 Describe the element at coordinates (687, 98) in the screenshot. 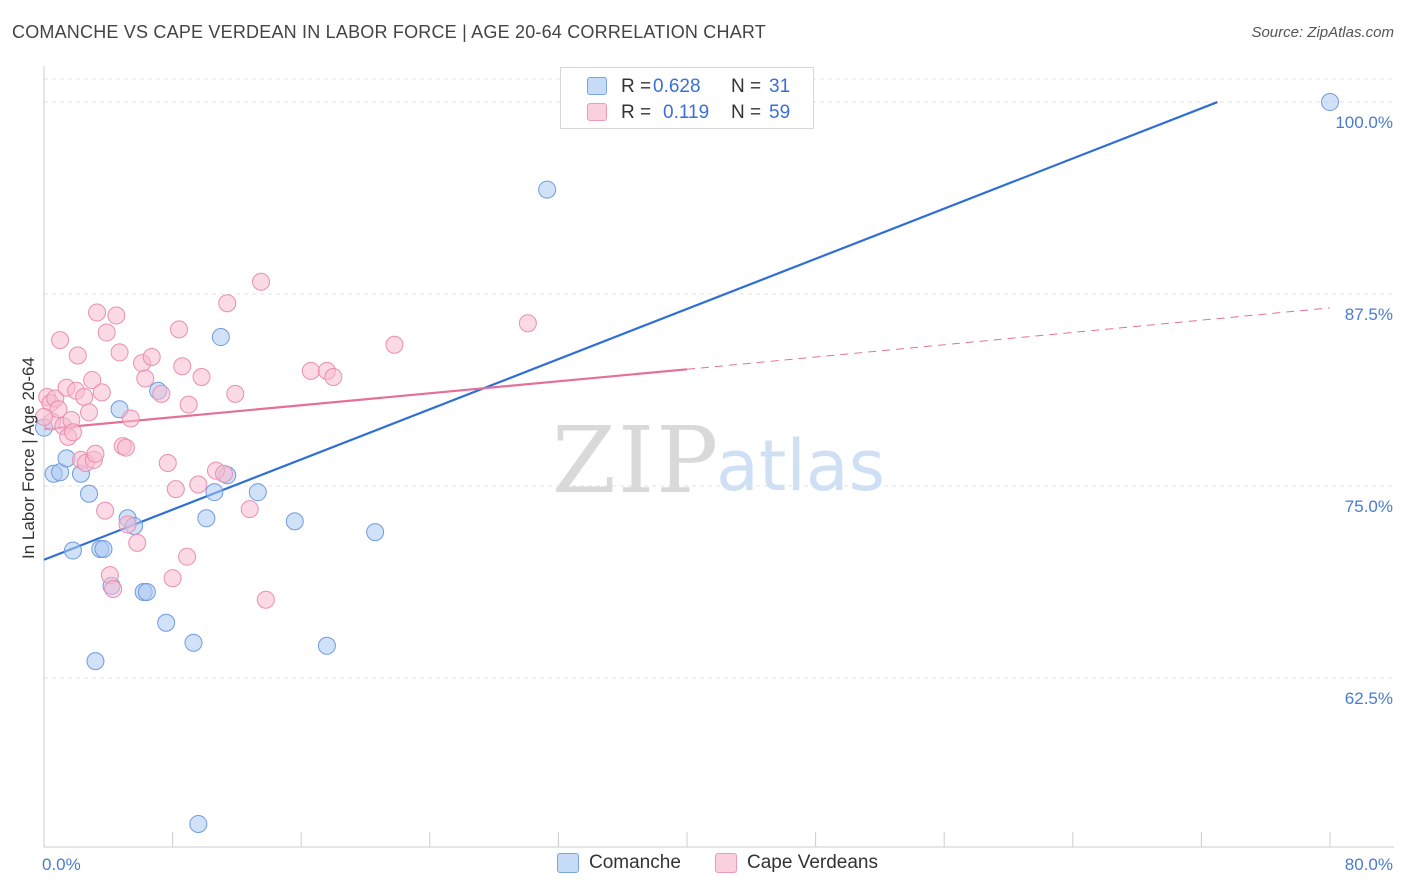

I see `correlation-legend: R = 0.628 N = 31 R = 0.119 N = 59` at that location.